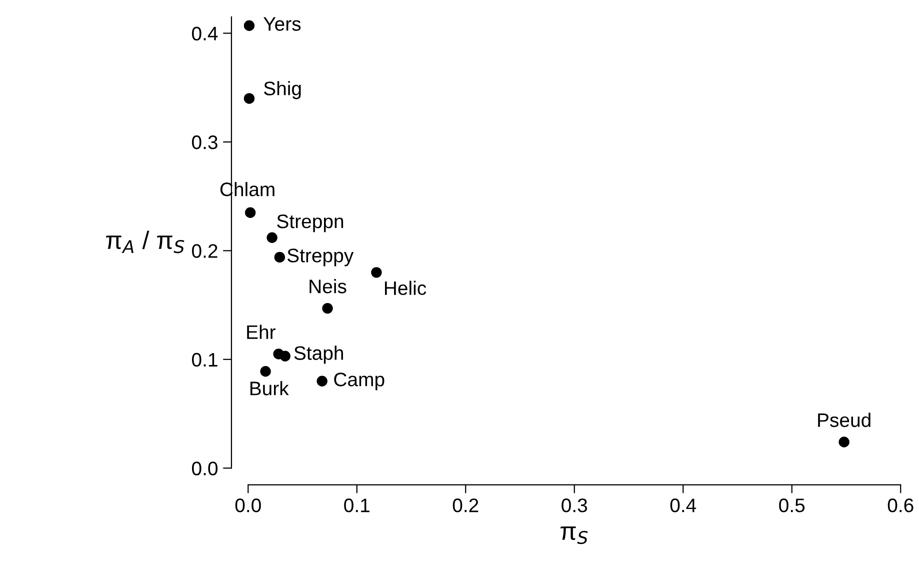 The width and height of the screenshot is (919, 564). I want to click on annotation: Burk, so click(269, 388).